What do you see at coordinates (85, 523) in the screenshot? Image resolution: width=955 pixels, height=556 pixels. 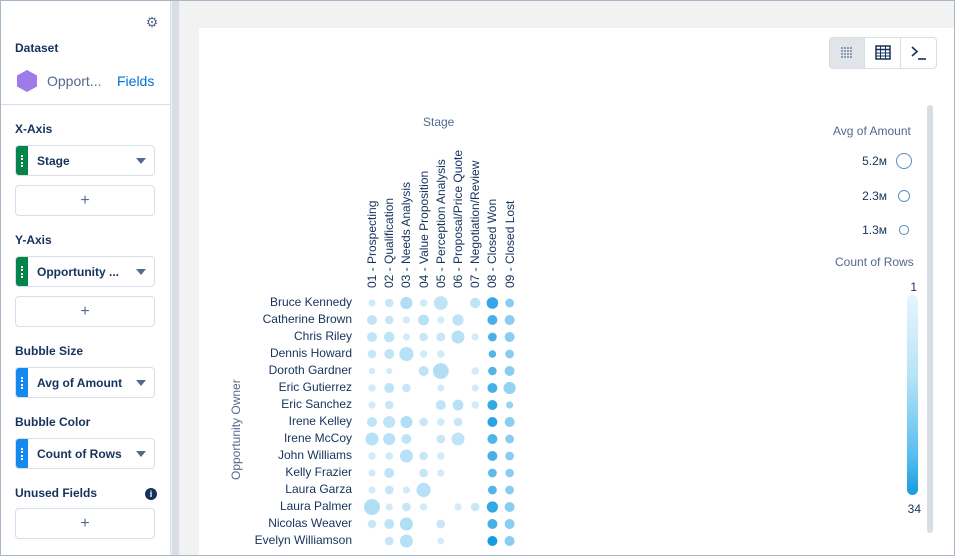 I see `unused-fields-add-button: +` at bounding box center [85, 523].